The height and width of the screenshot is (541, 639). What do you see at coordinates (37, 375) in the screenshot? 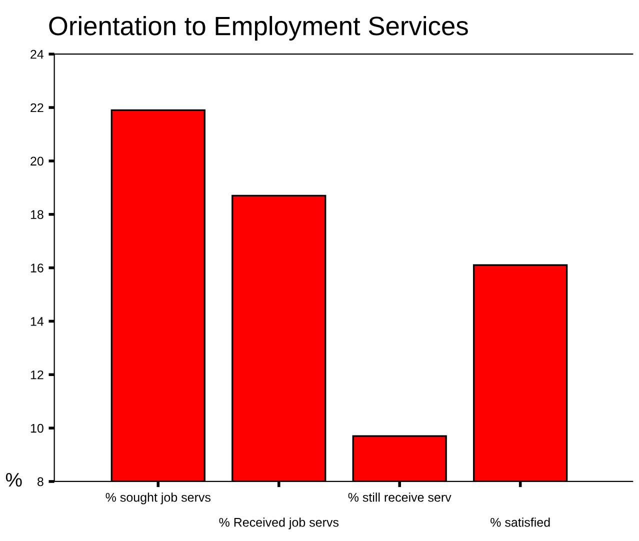
I see `y-tick-label: 12` at bounding box center [37, 375].